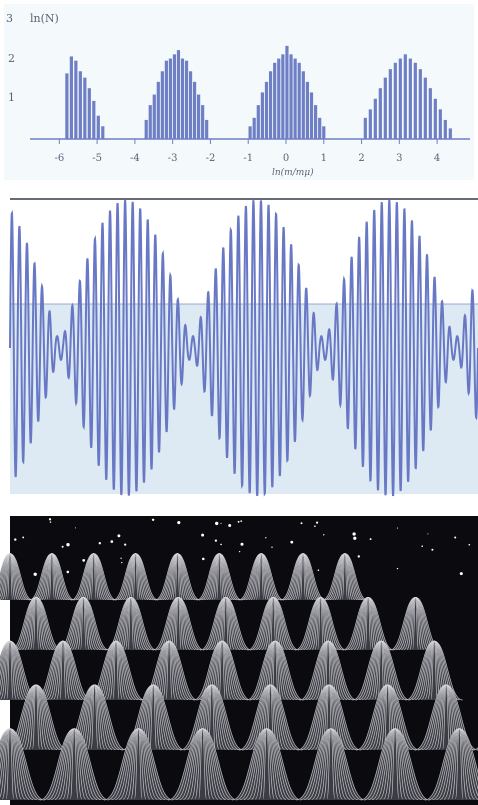  I want to click on x-tick-label: -2, so click(211, 158).